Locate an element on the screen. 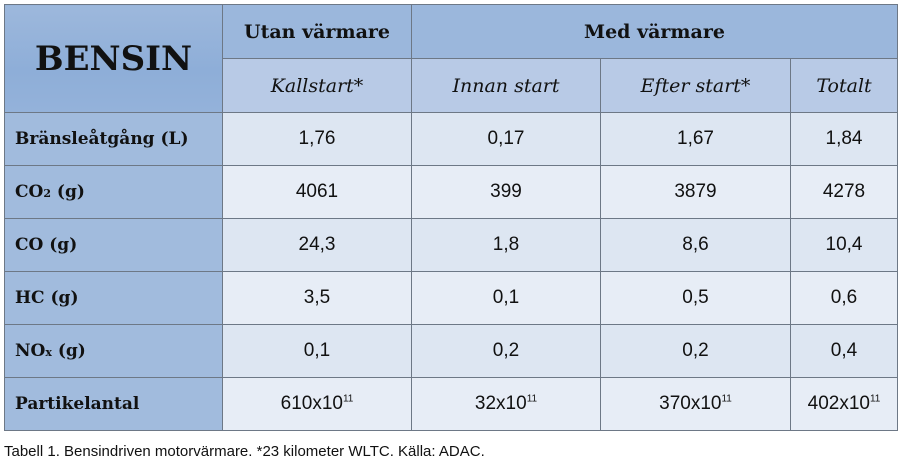 The width and height of the screenshot is (907, 466). table-cell: 0,17 is located at coordinates (506, 139).